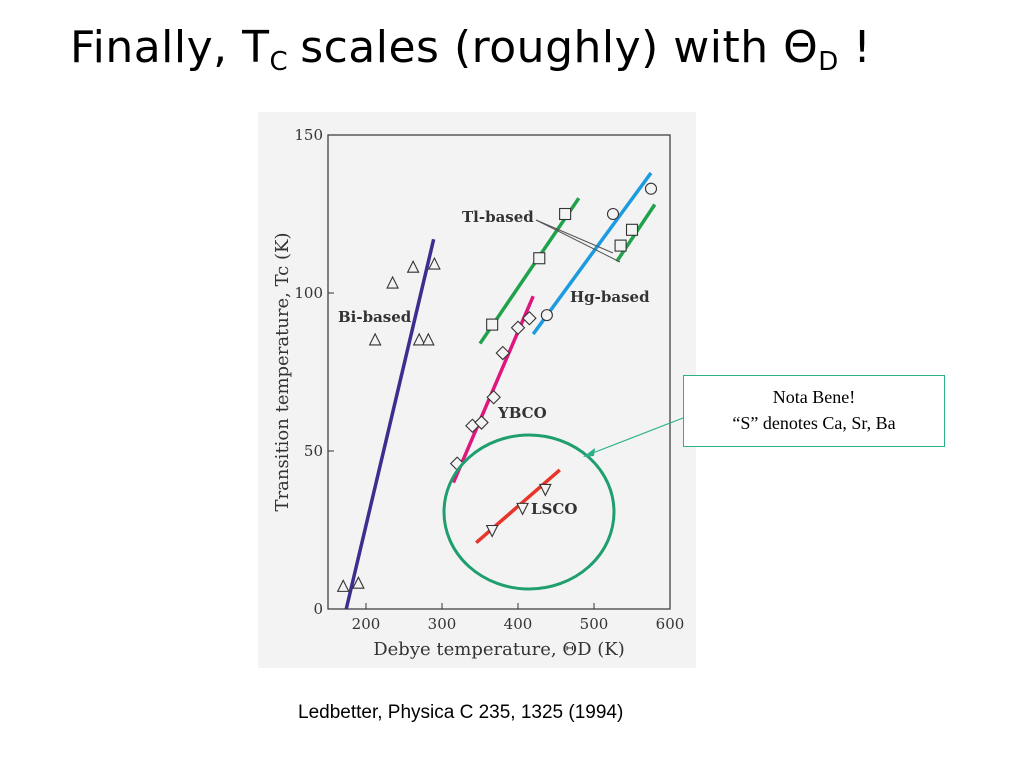 The width and height of the screenshot is (1024, 768). I want to click on x-tick-label: 600, so click(670, 624).